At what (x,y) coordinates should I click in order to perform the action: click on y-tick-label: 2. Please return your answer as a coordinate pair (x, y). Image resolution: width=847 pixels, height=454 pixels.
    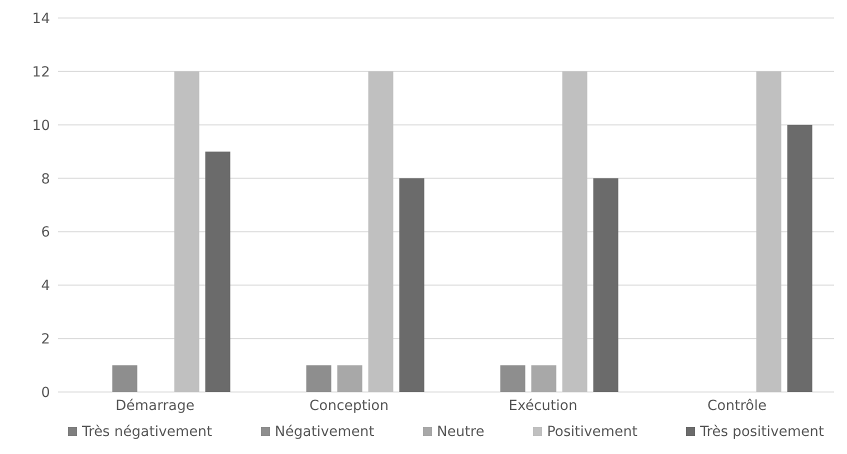
    Looking at the image, I should click on (45, 340).